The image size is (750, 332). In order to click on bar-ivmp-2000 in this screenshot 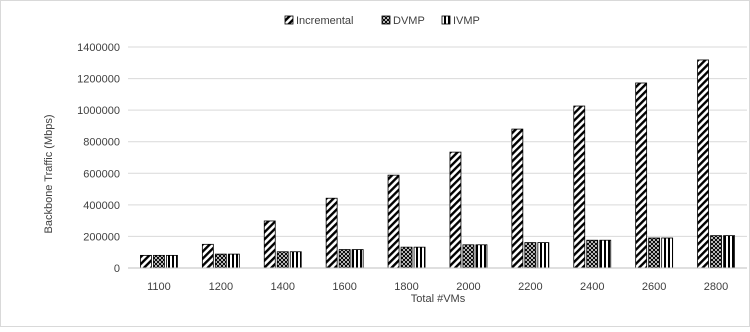, I will do `click(481, 256)`.